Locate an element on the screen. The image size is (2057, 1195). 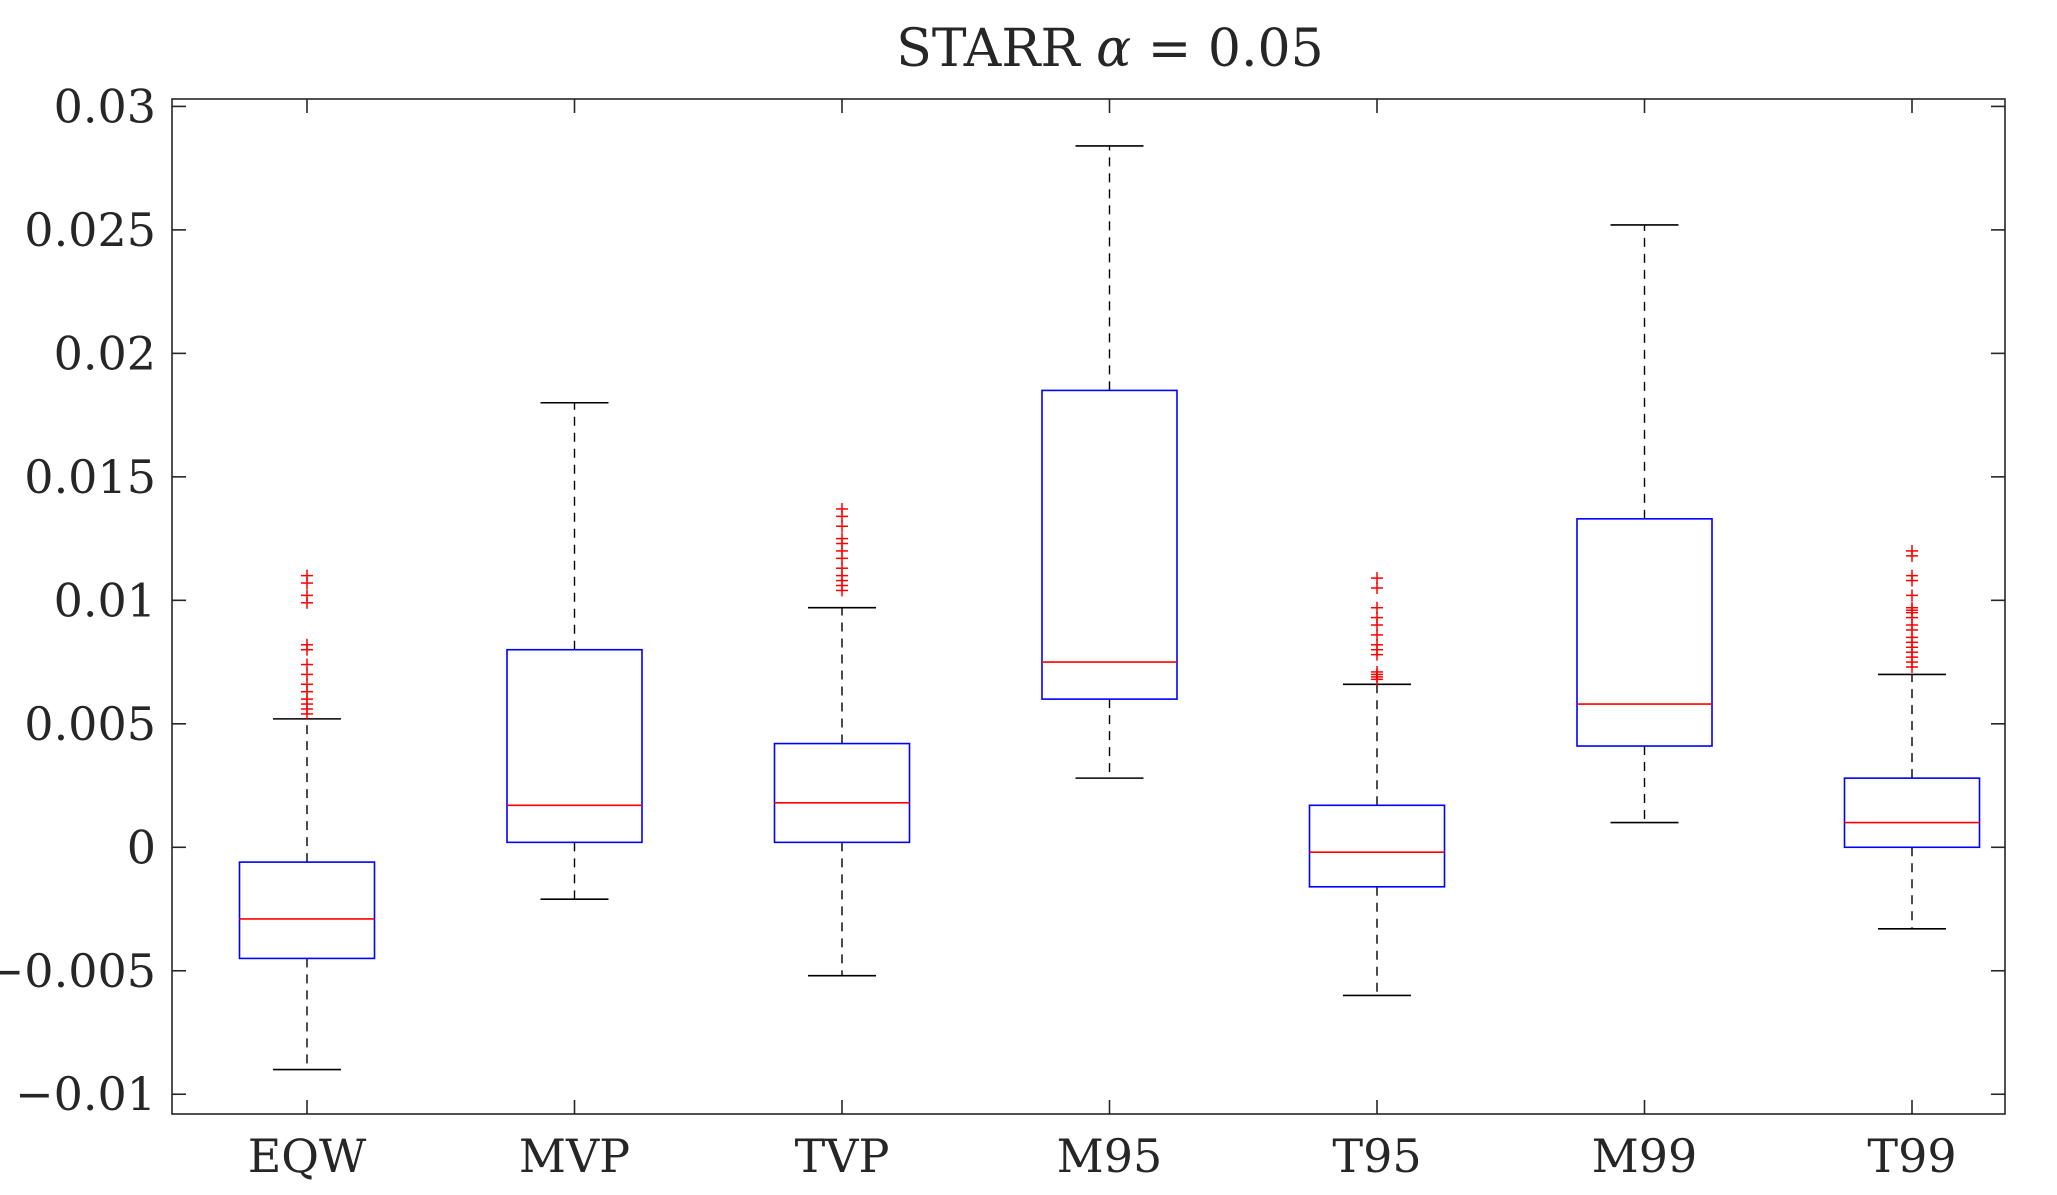
y-tick-label: −0.01 is located at coordinates (85, 1094).